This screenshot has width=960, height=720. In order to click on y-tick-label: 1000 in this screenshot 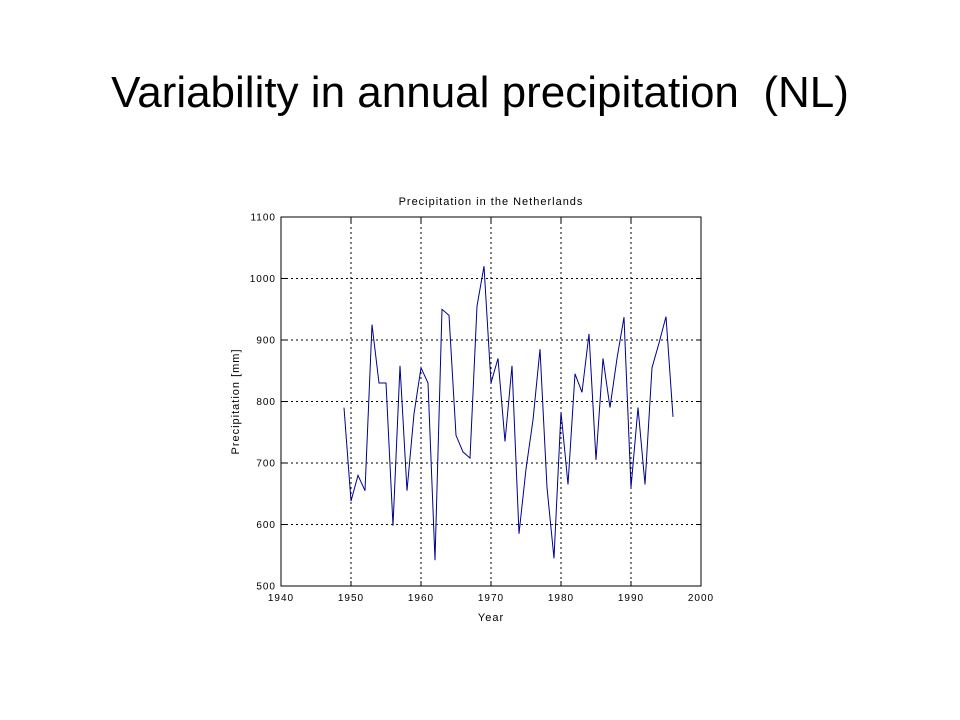, I will do `click(263, 279)`.